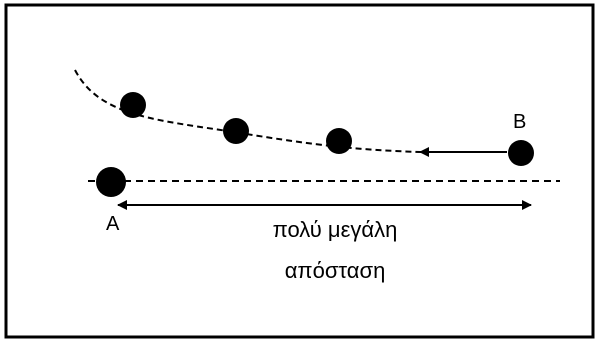 Image resolution: width=599 pixels, height=340 pixels. What do you see at coordinates (335, 270) in the screenshot?
I see `label-distance-line2: απόσταση` at bounding box center [335, 270].